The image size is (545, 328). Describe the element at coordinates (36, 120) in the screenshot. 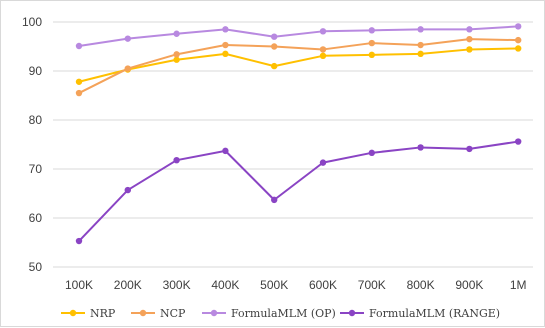

I see `y-tick-label: 80` at that location.